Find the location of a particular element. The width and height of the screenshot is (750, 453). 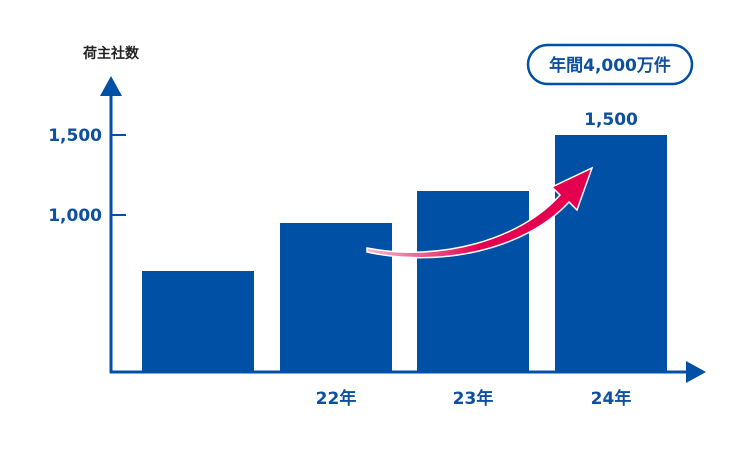

y-axis-arrow-icon is located at coordinates (111, 86).